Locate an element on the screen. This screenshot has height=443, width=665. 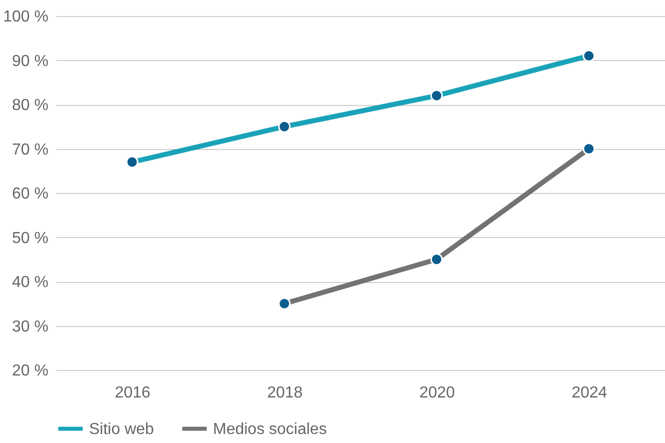
y-tick-label: 30 % is located at coordinates (30, 327).